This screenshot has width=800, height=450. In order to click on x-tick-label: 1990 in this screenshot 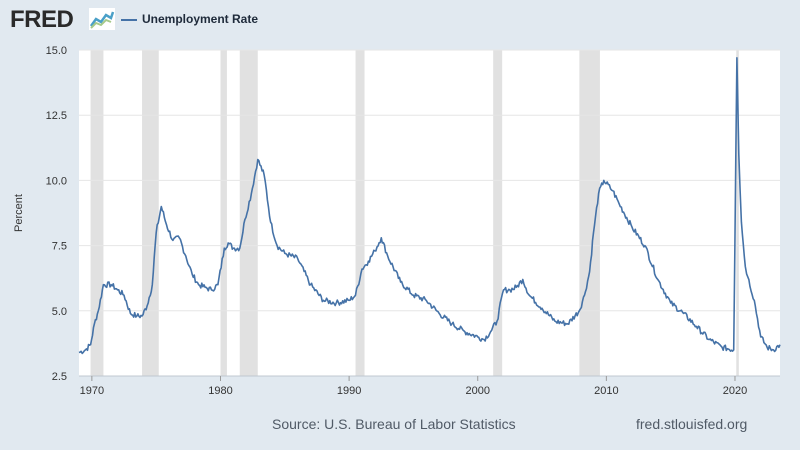, I will do `click(349, 391)`.